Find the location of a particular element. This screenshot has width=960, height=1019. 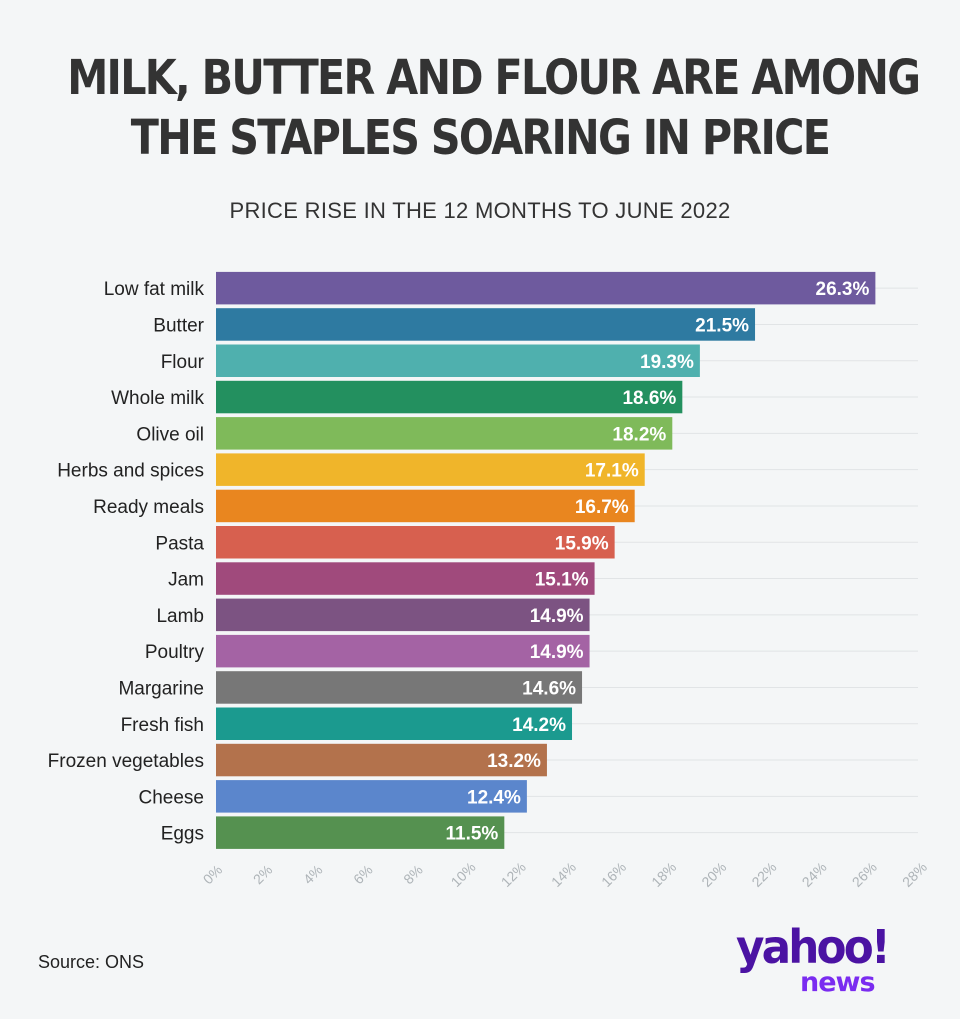

x-tick-label: 22% is located at coordinates (763, 874).